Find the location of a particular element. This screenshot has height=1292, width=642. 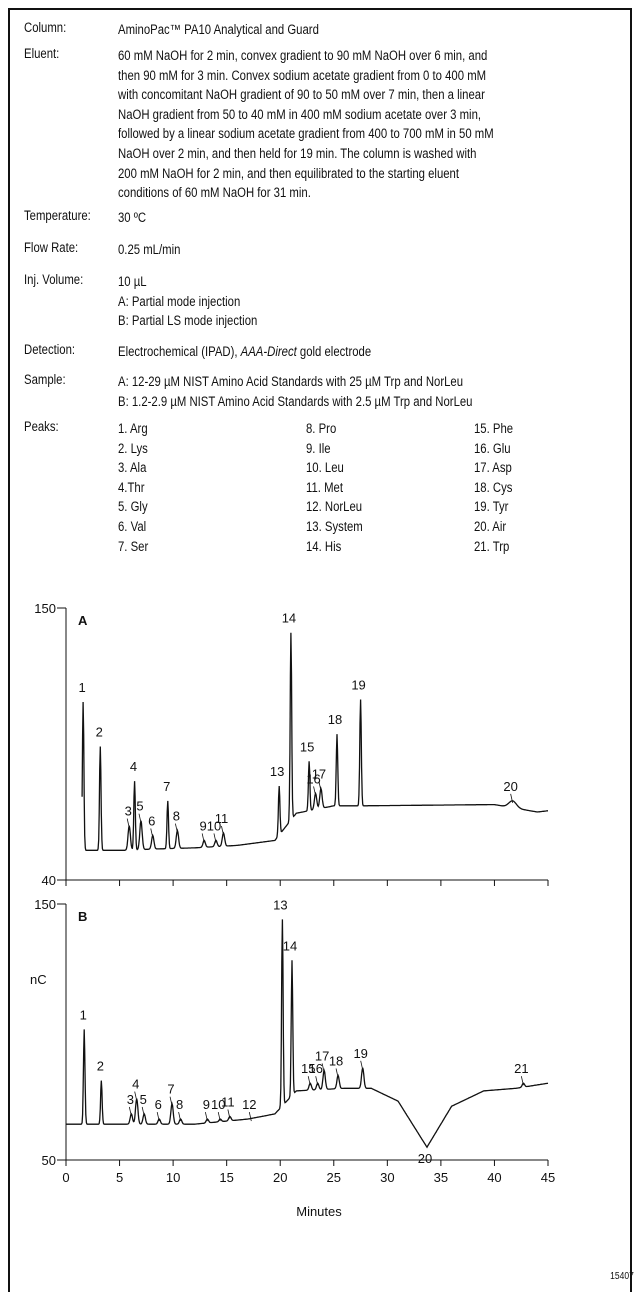

peak-entry: 11. Met is located at coordinates (324, 487).